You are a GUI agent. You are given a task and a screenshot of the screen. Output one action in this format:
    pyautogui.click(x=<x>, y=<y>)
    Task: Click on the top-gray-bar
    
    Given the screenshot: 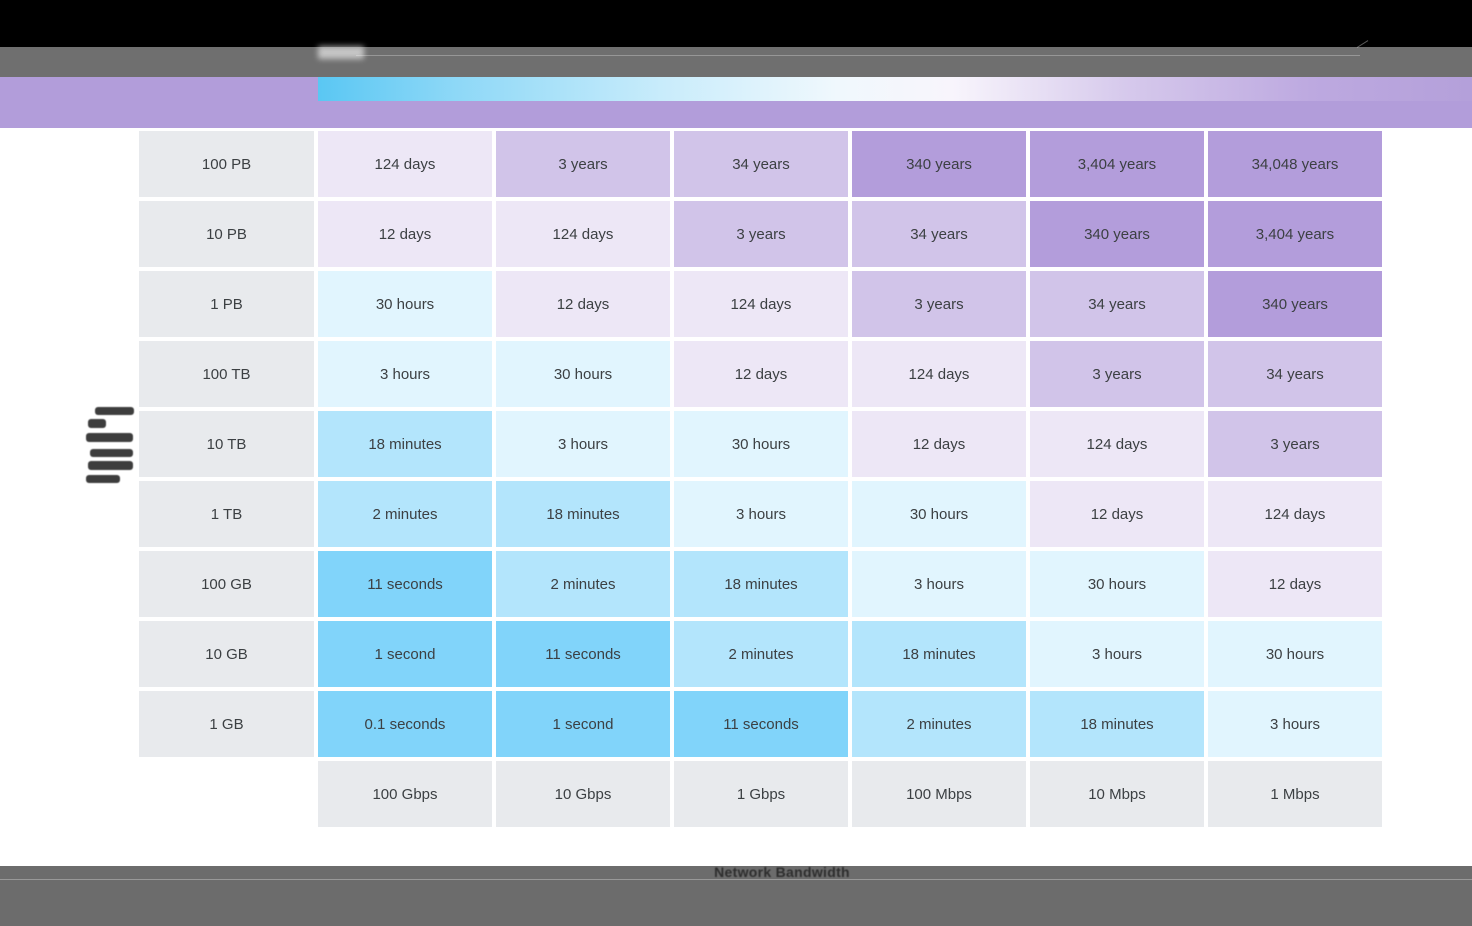 What is the action you would take?
    pyautogui.click(x=736, y=62)
    